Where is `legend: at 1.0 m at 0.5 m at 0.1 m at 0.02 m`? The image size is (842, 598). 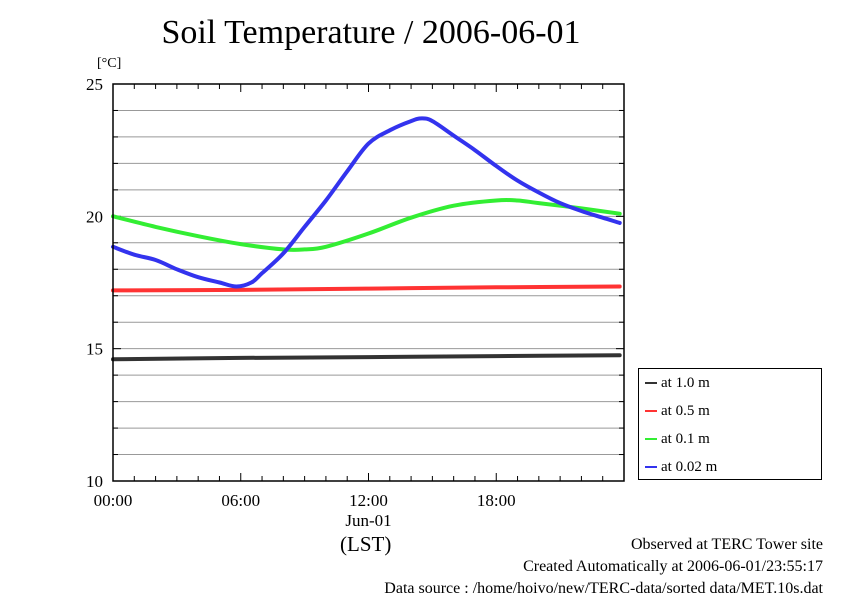
legend: at 1.0 m at 0.5 m at 0.1 m at 0.02 m is located at coordinates (730, 424).